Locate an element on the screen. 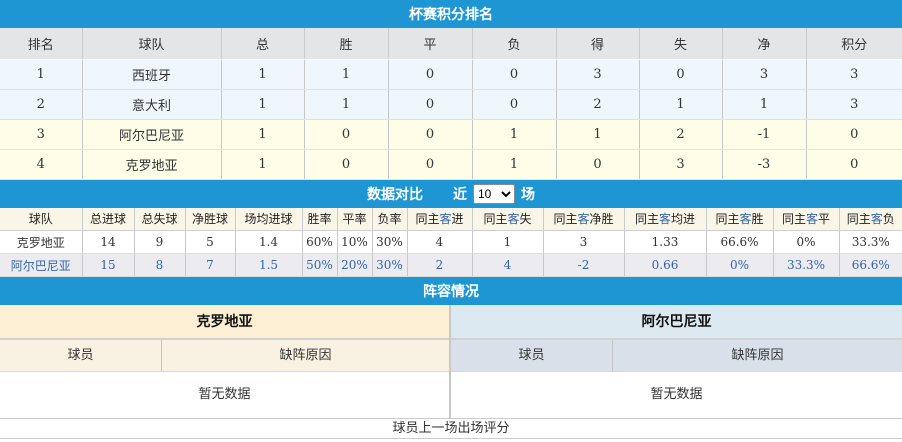 This screenshot has width=902, height=442. col-goals-for: 得 is located at coordinates (598, 44).